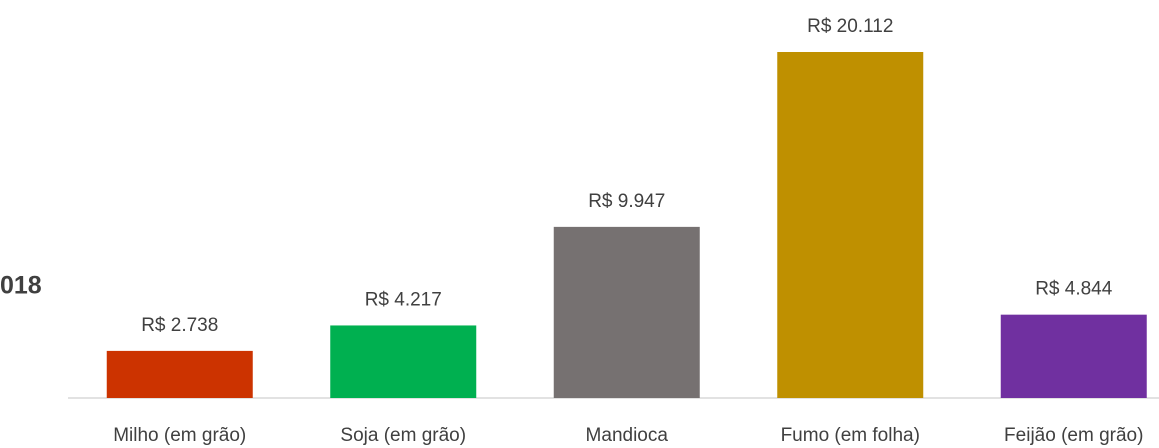  What do you see at coordinates (1074, 289) in the screenshot?
I see `value-label: R$ 4.844` at bounding box center [1074, 289].